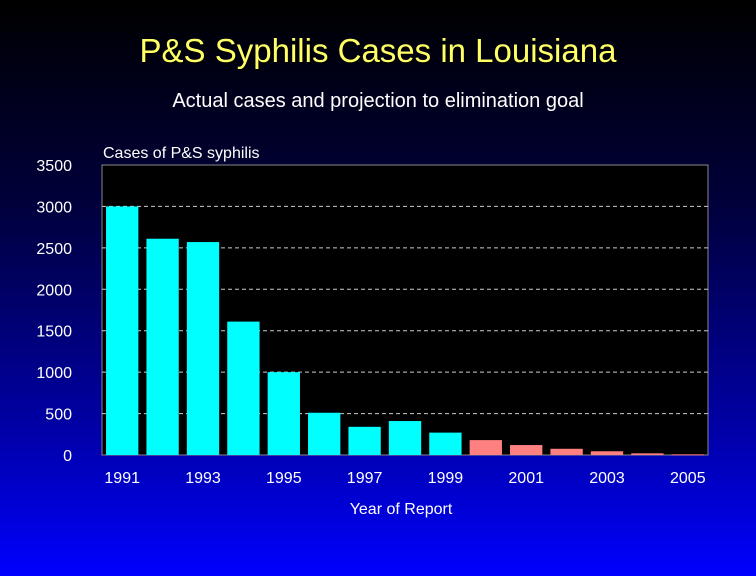 This screenshot has width=756, height=576. Describe the element at coordinates (566, 451) in the screenshot. I see `bar-2002` at that location.